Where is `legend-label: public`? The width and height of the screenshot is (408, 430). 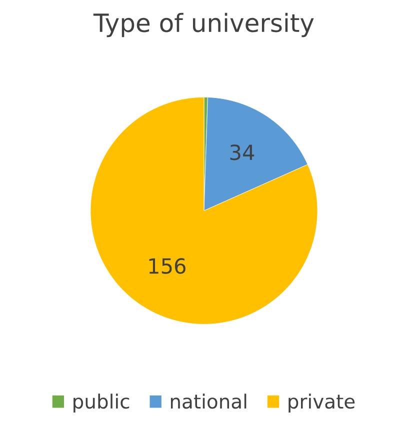 legend-label: public is located at coordinates (102, 403).